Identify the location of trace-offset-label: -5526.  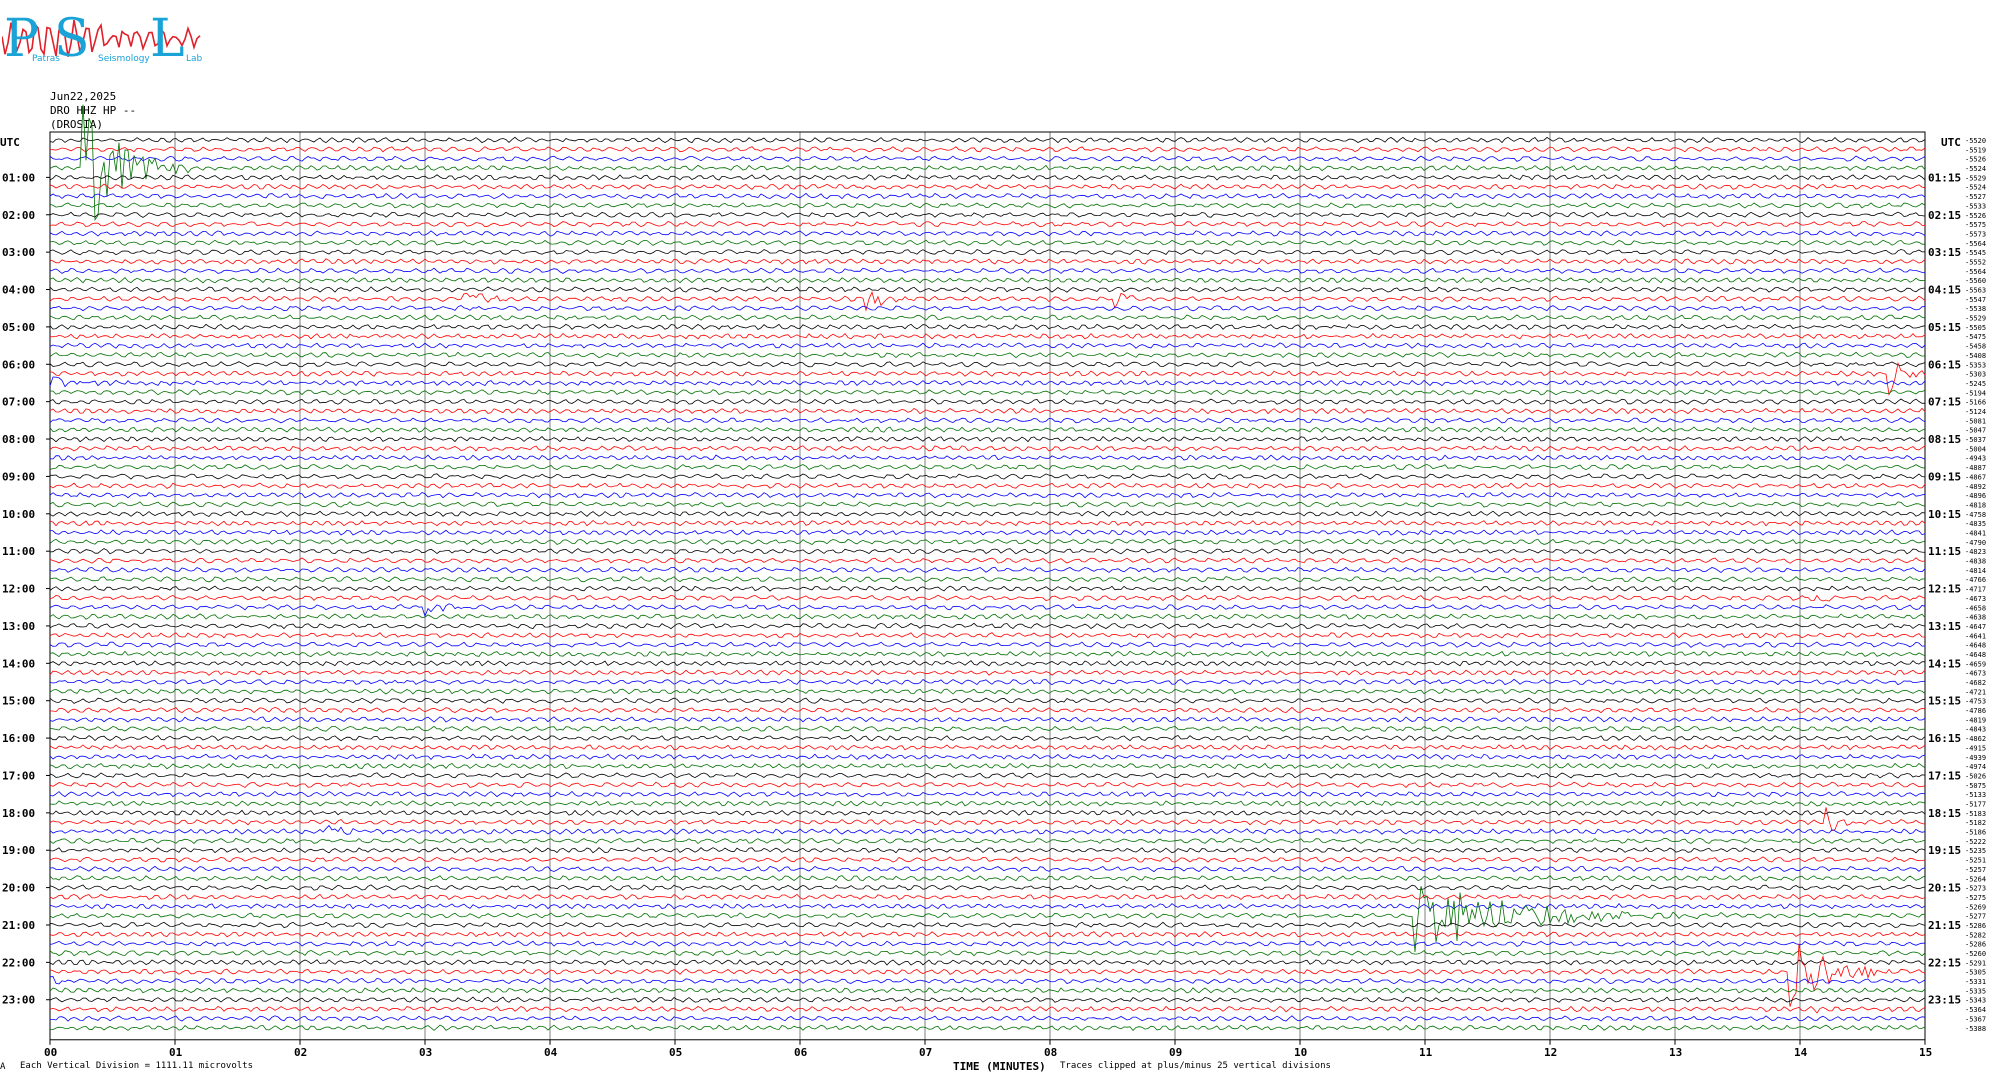
(1975, 160).